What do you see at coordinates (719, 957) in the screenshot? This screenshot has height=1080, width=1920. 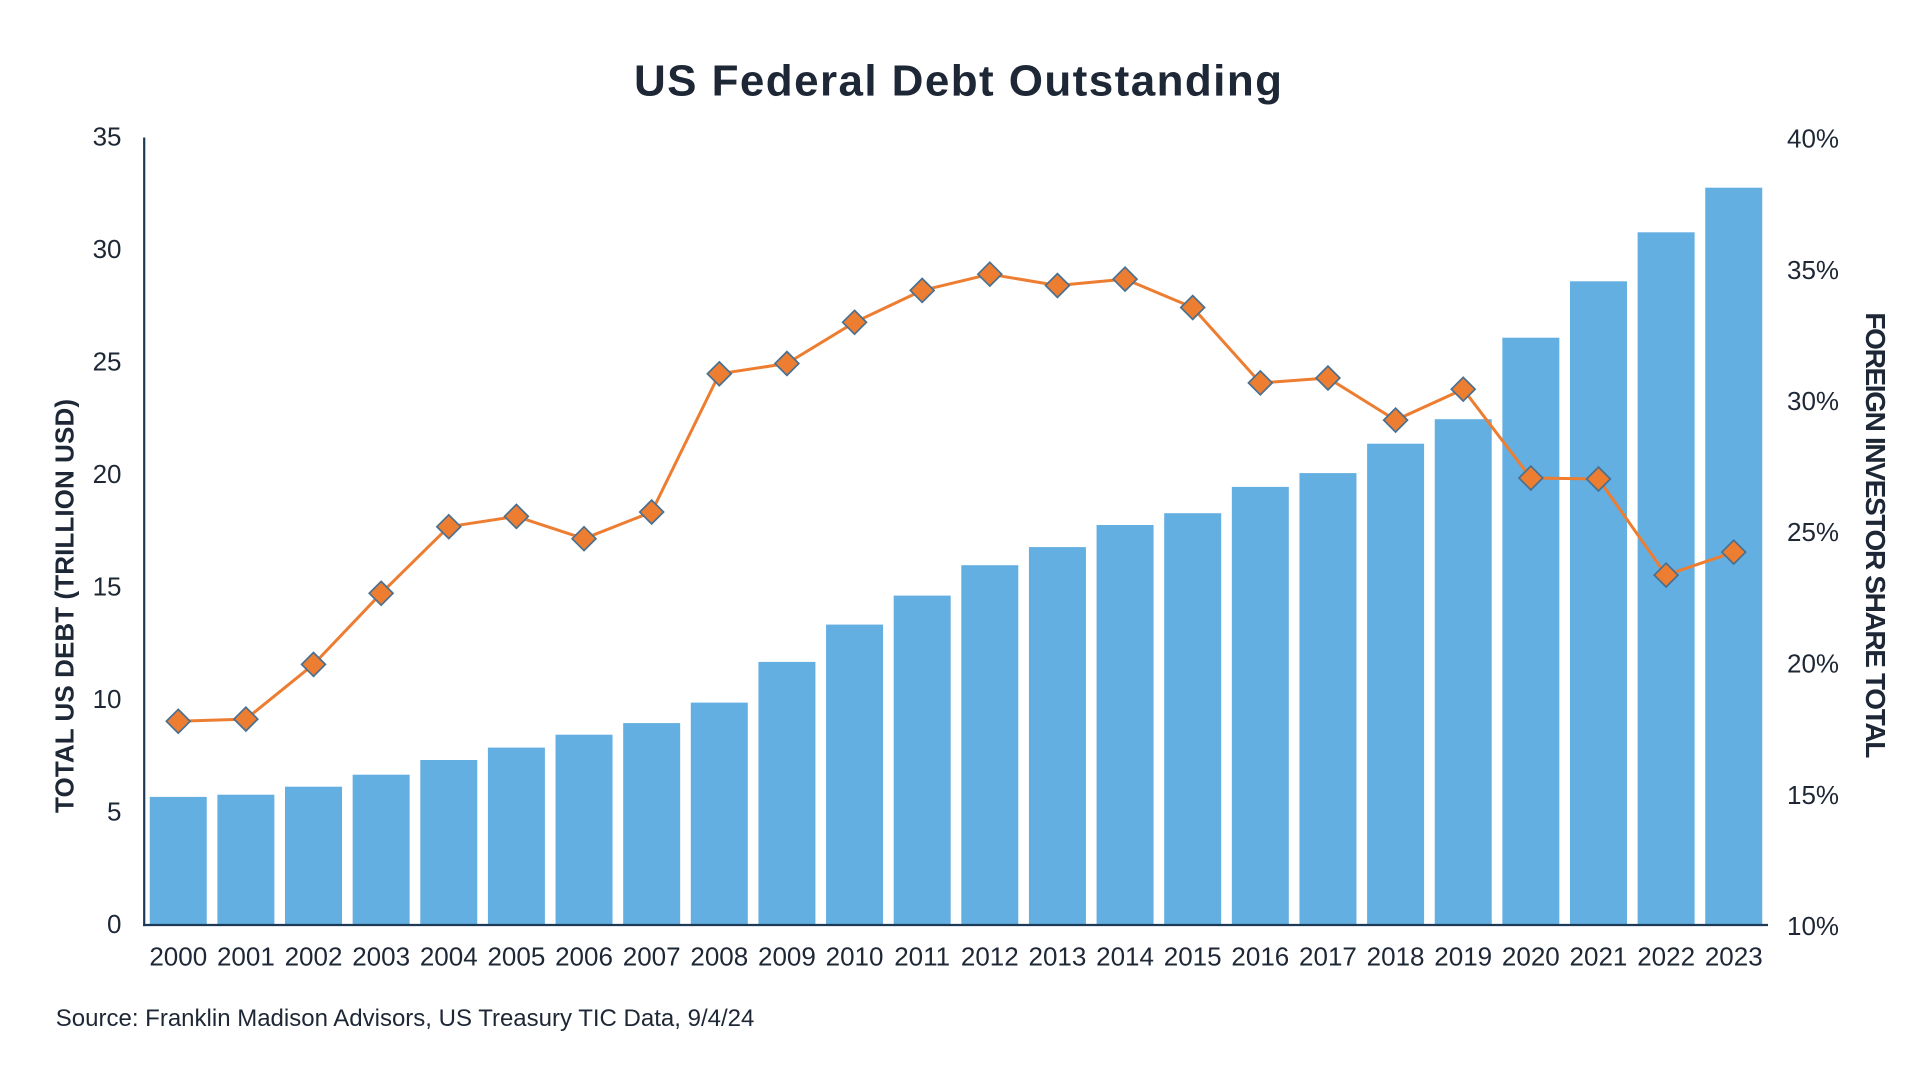 I see `svg-text: 2008` at bounding box center [719, 957].